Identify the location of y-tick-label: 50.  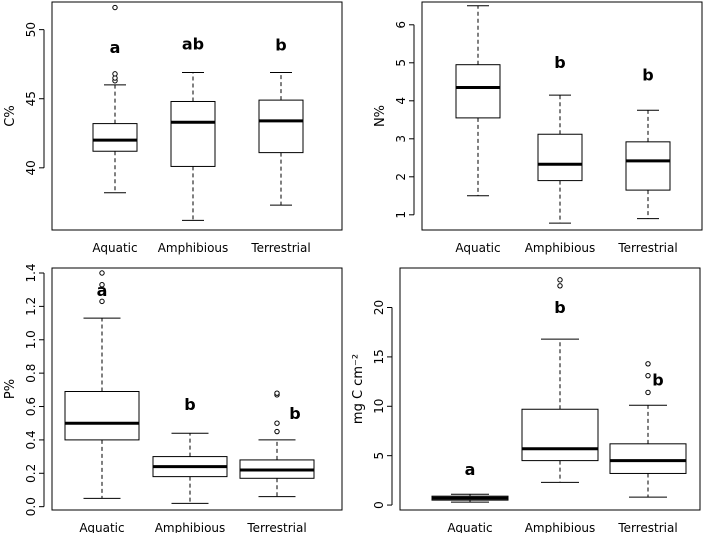
(31, 29).